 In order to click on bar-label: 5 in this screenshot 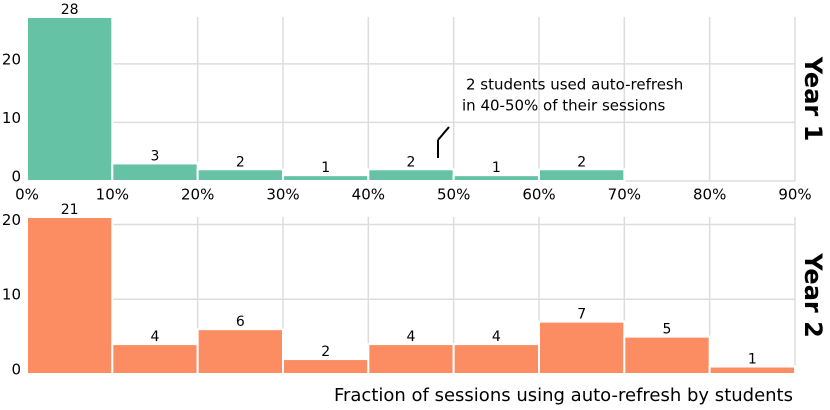, I will do `click(667, 330)`.